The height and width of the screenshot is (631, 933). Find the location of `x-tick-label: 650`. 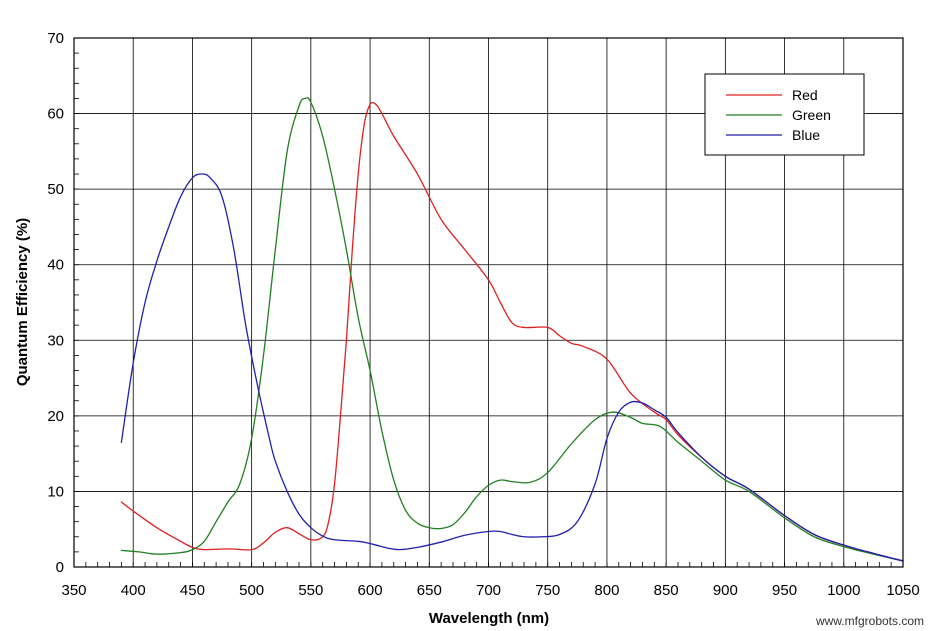

x-tick-label: 650 is located at coordinates (429, 590).